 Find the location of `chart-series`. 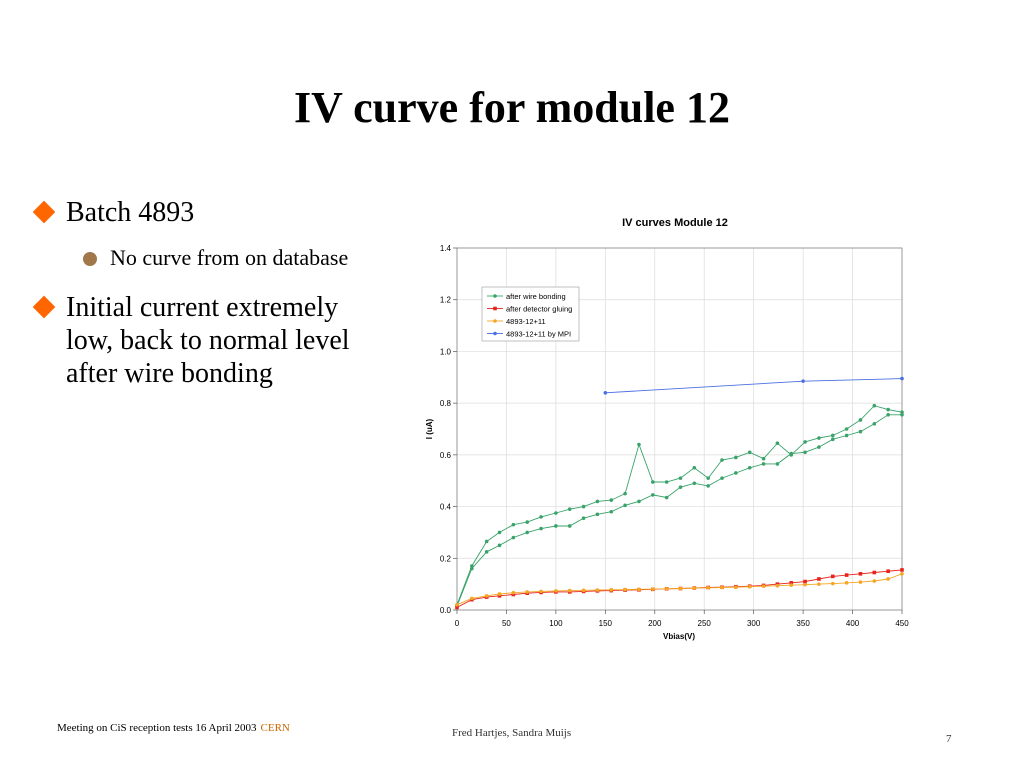

chart-series is located at coordinates (679, 493).